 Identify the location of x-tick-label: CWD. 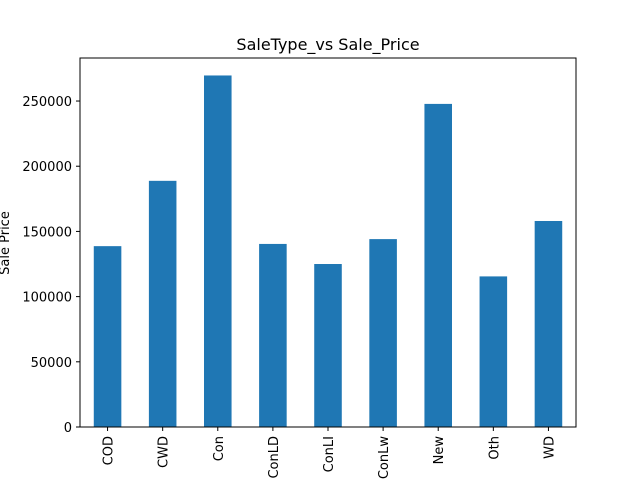
(164, 452).